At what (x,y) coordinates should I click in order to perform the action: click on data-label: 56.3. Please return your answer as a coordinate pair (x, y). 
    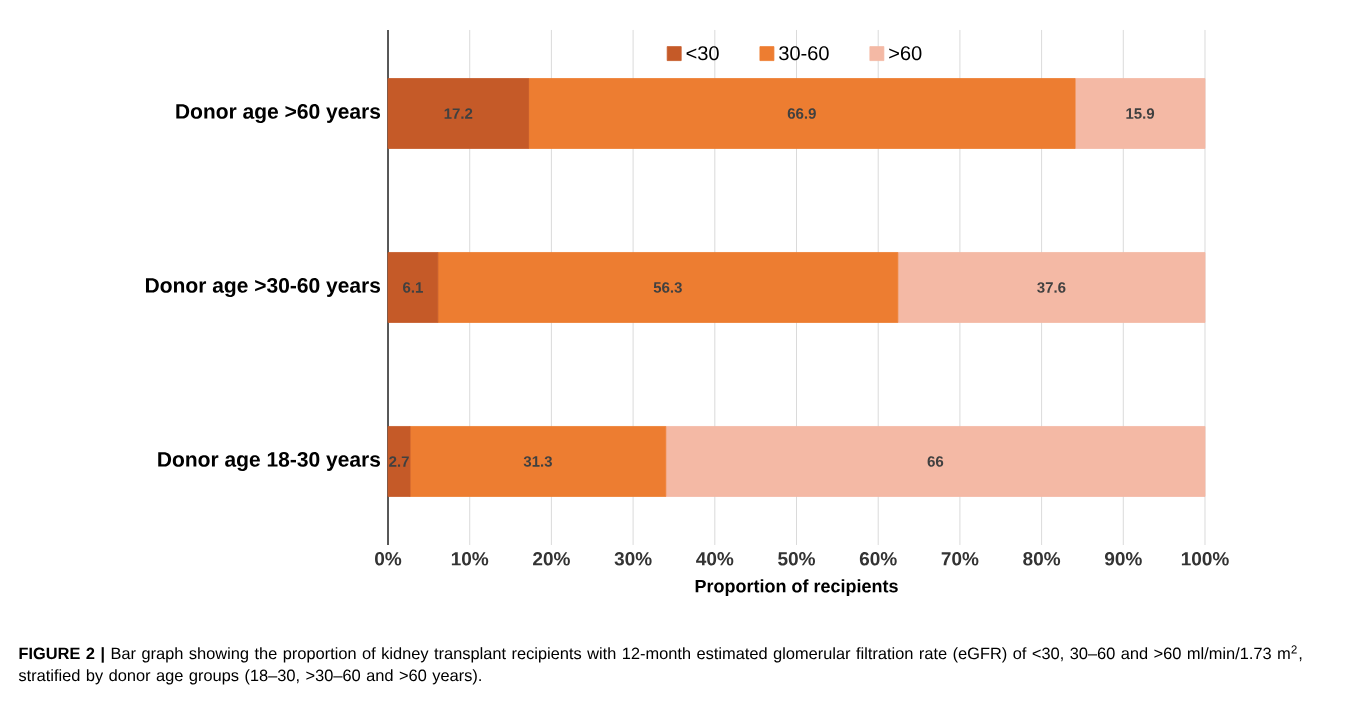
    Looking at the image, I should click on (667, 287).